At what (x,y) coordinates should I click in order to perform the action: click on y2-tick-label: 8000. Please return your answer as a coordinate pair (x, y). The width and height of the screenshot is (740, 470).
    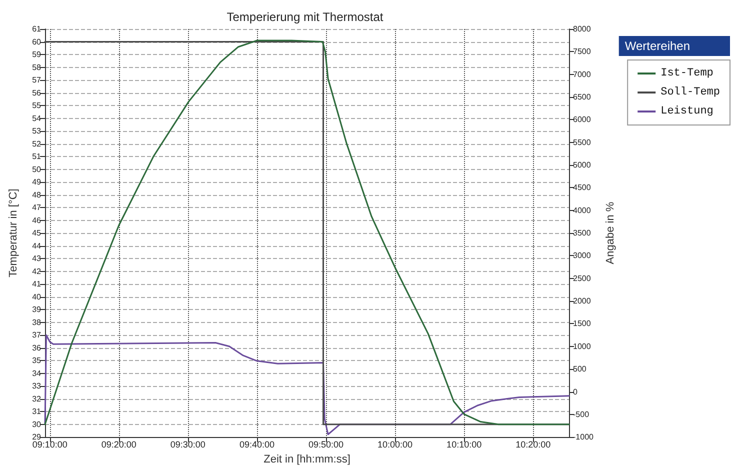
    Looking at the image, I should click on (582, 29).